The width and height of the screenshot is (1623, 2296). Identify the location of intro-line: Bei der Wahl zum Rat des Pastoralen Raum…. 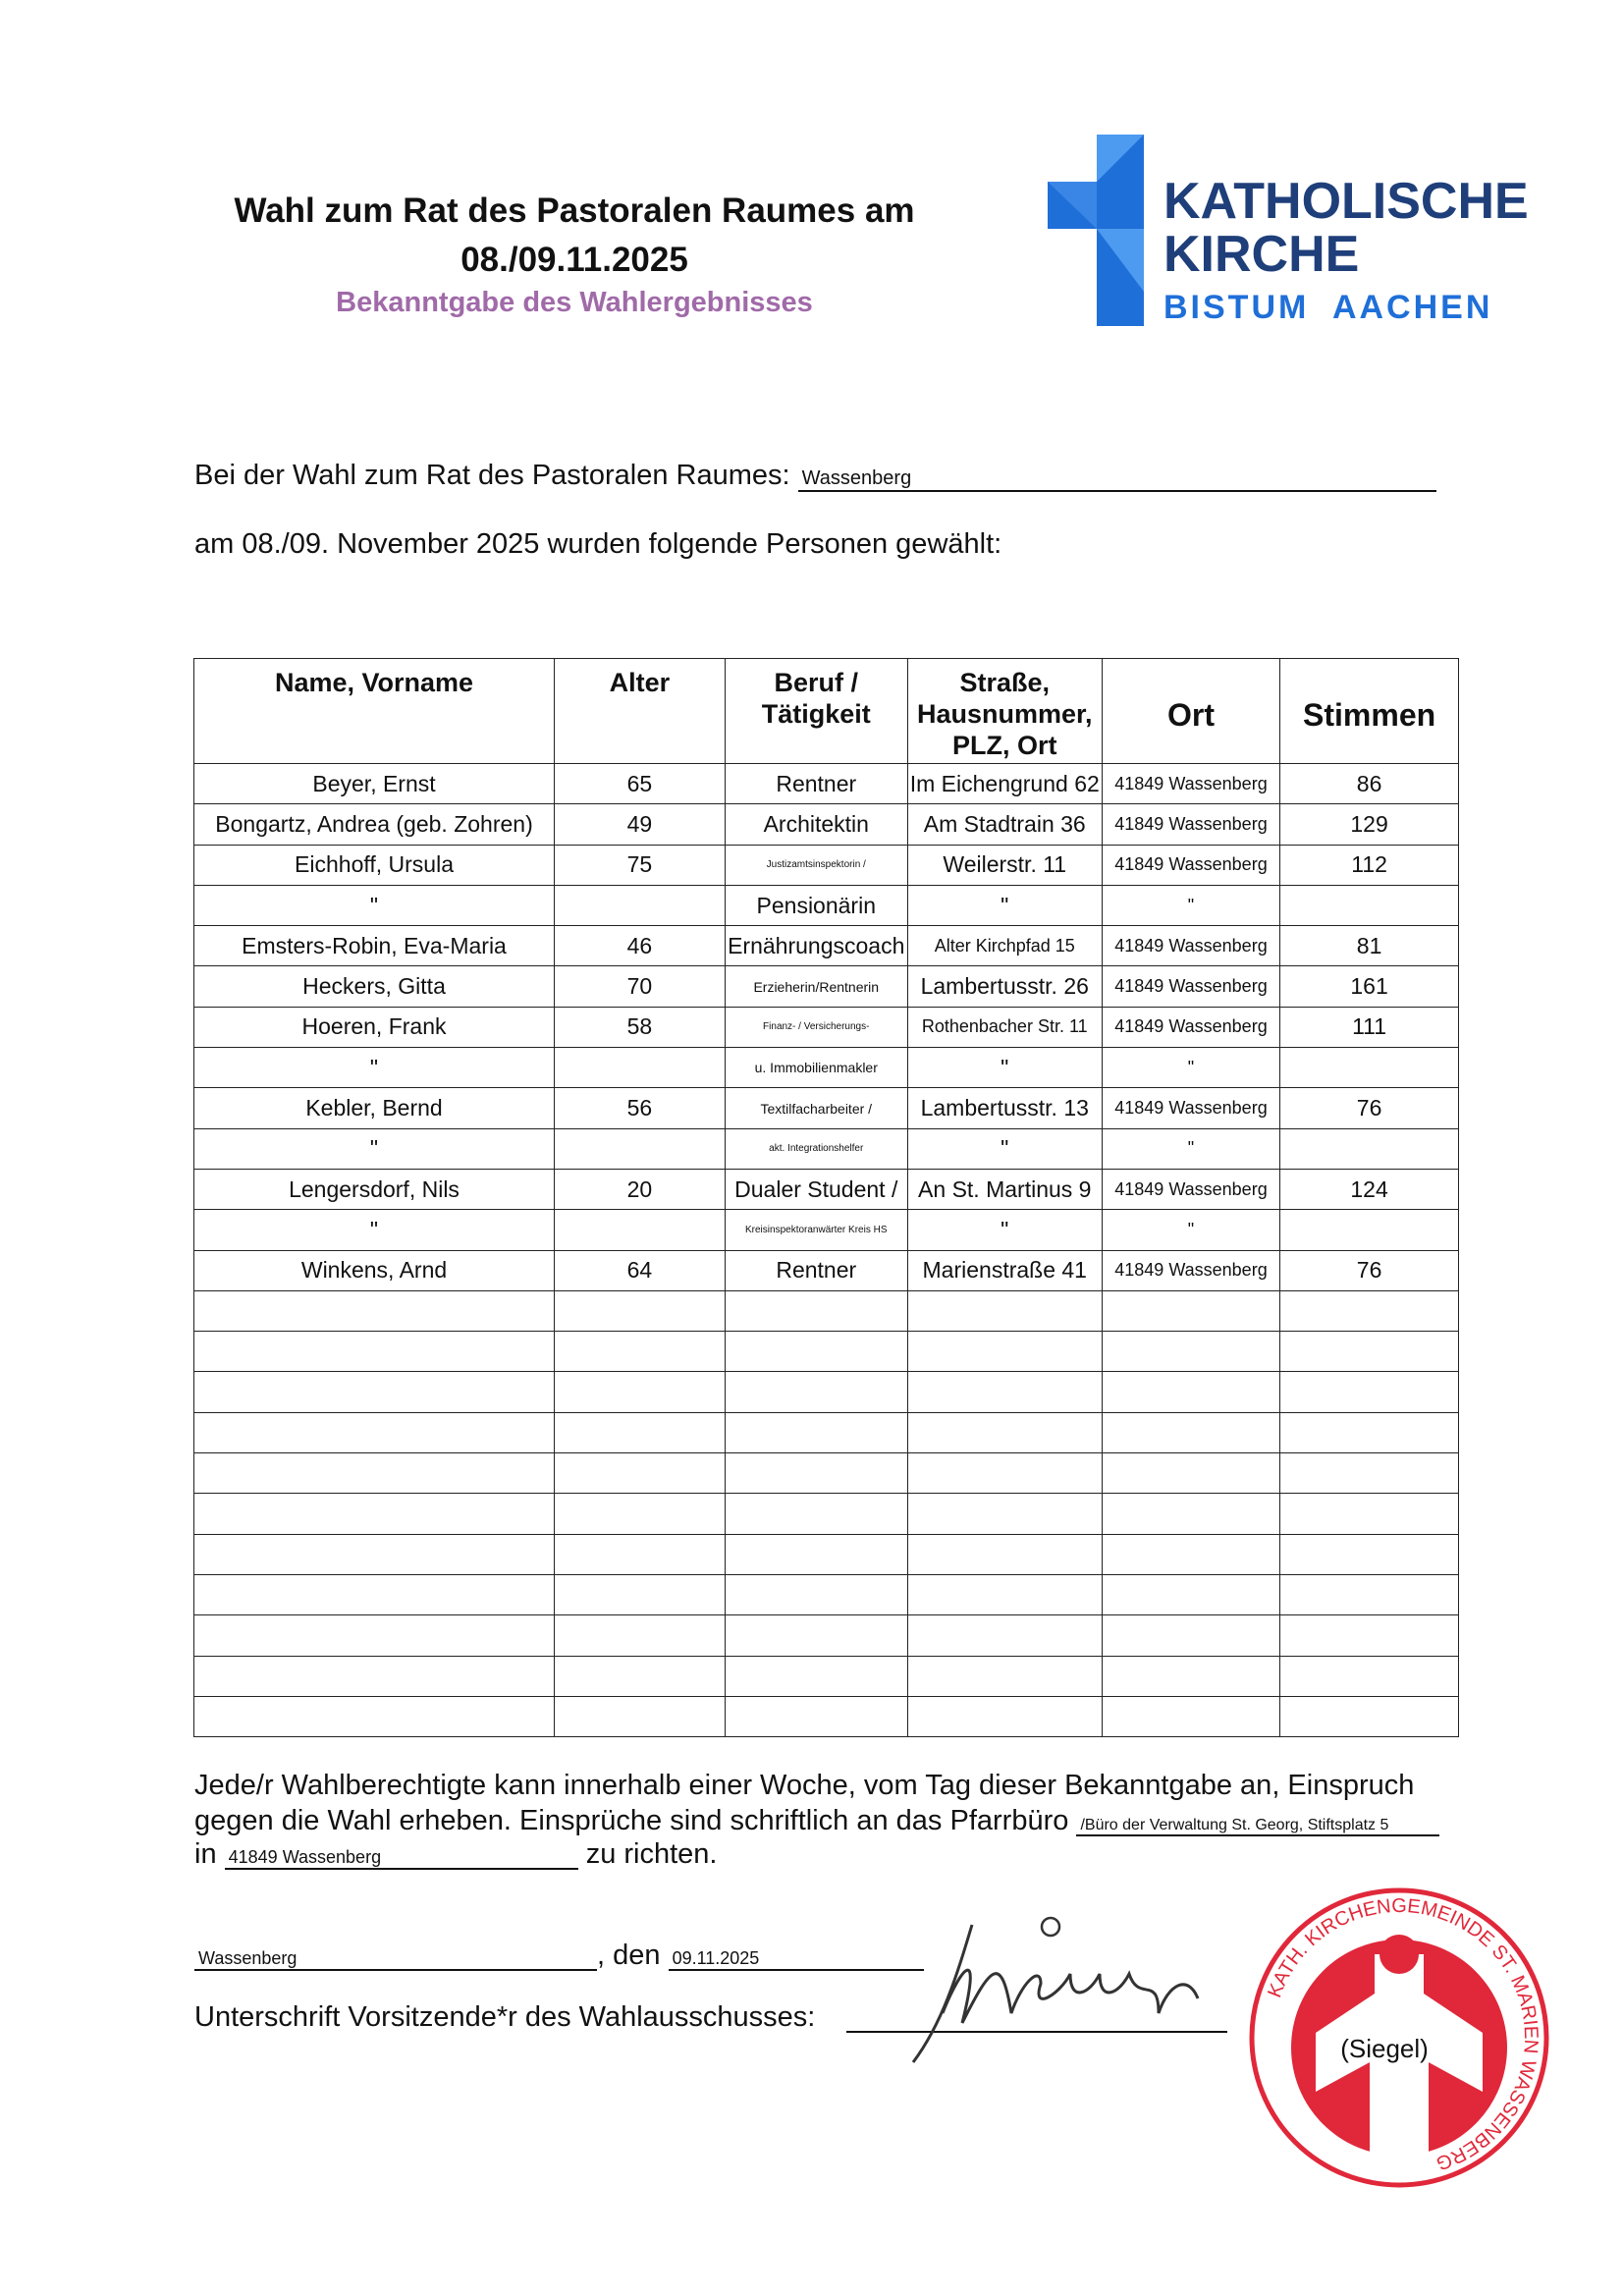
(815, 476).